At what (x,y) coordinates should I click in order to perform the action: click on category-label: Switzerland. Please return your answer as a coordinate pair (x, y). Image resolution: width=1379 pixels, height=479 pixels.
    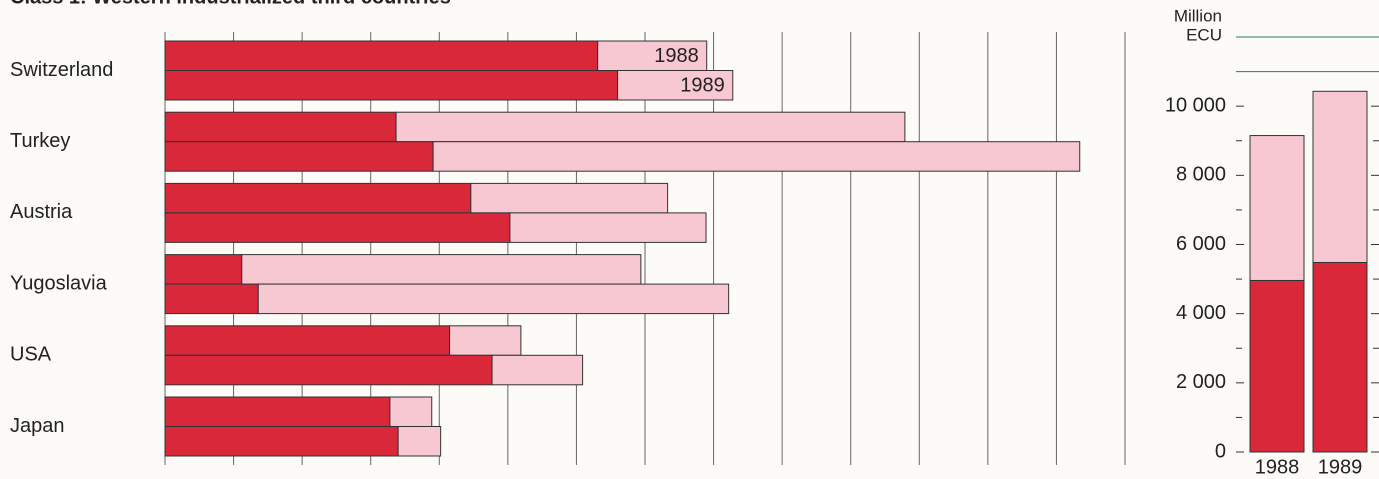
    Looking at the image, I should click on (61, 70).